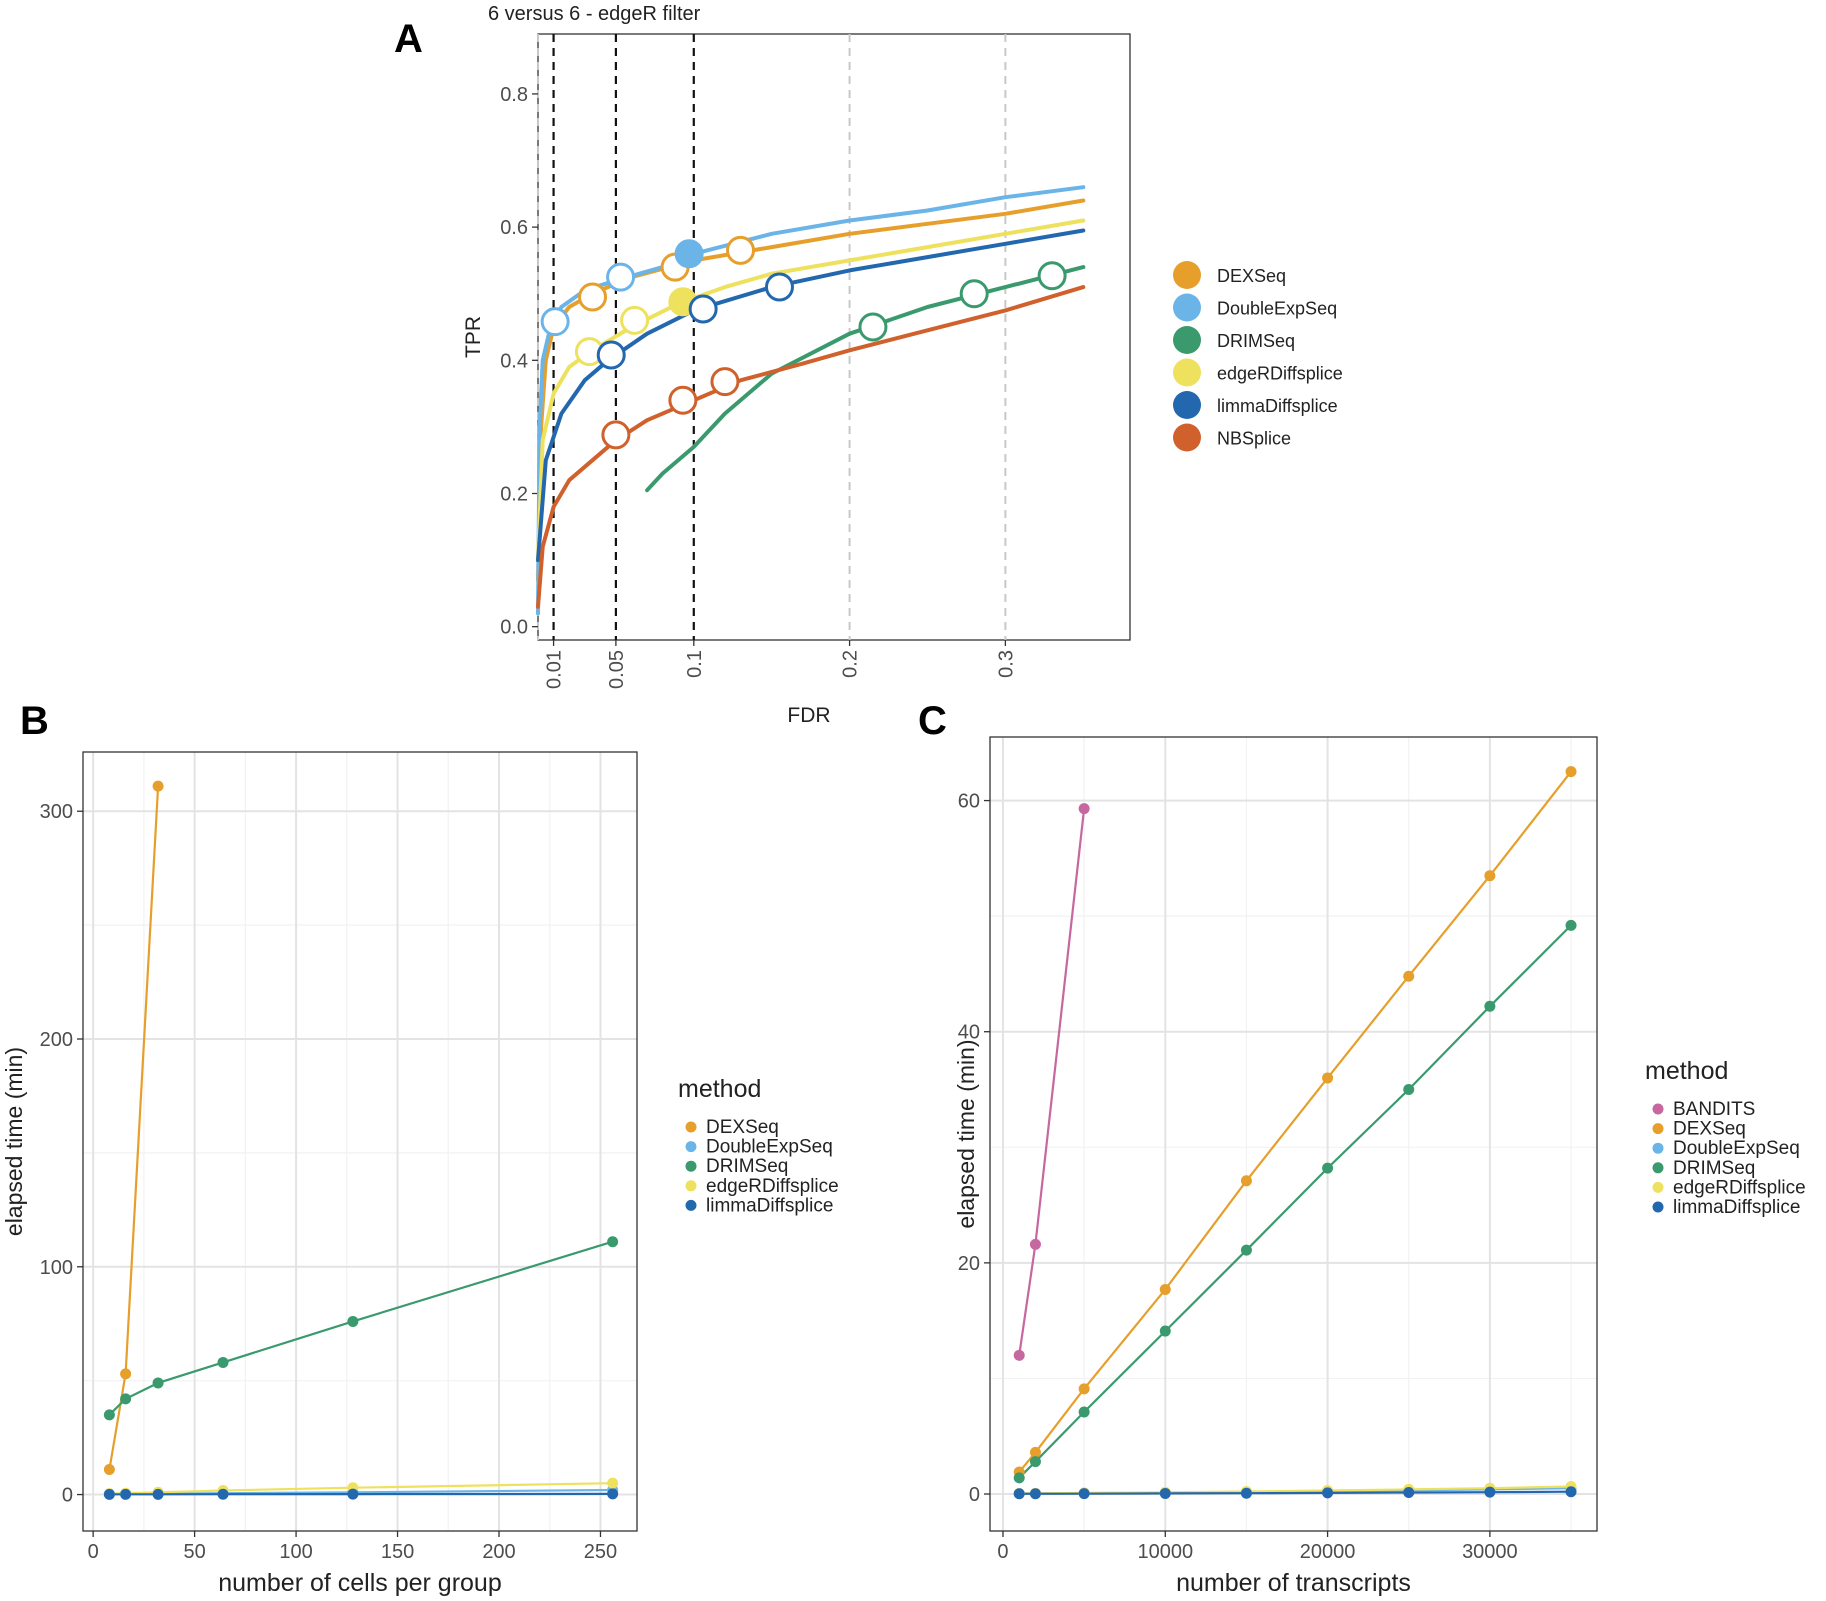  Describe the element at coordinates (1187, 437) in the screenshot. I see `legend-key-NBSplice` at that location.